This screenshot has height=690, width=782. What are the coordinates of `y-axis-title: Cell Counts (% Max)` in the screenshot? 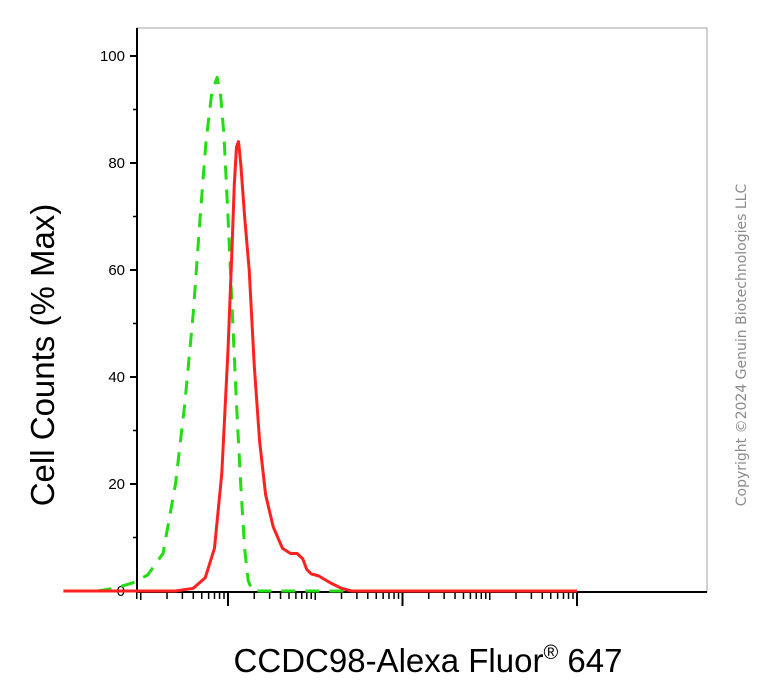 It's located at (42, 355).